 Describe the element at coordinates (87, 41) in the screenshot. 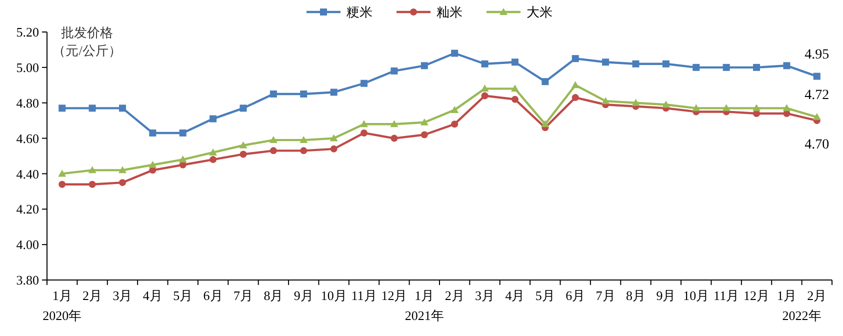

I see `y-axis-title: 批发价格（元/公斤）` at that location.